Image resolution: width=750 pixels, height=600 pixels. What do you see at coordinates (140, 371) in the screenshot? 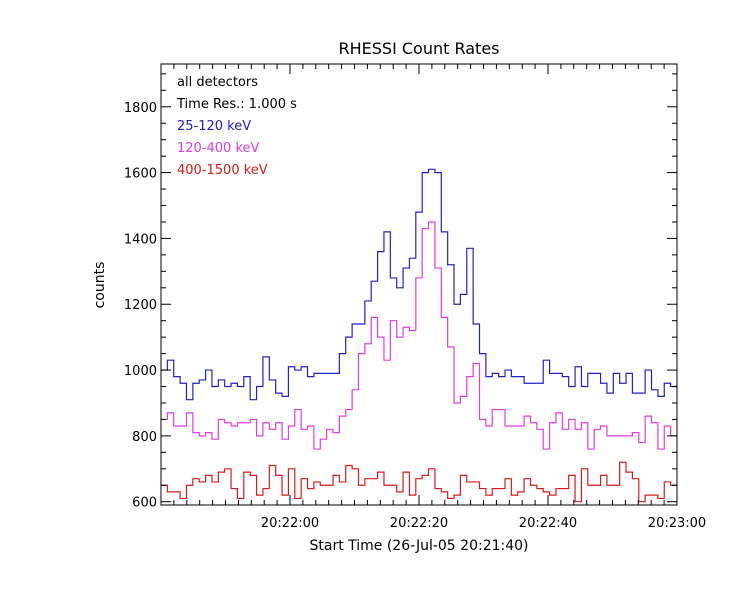
I see `y-tick-label: 1000` at bounding box center [140, 371].